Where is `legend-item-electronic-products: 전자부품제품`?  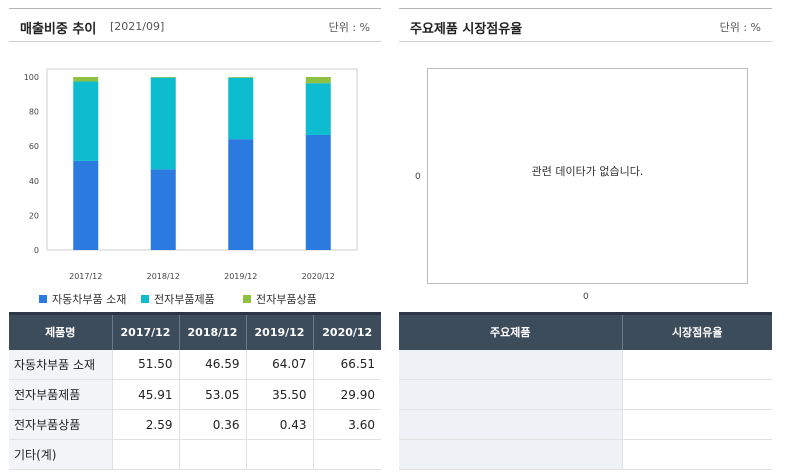
legend-item-electronic-products: 전자부품제품 is located at coordinates (178, 299).